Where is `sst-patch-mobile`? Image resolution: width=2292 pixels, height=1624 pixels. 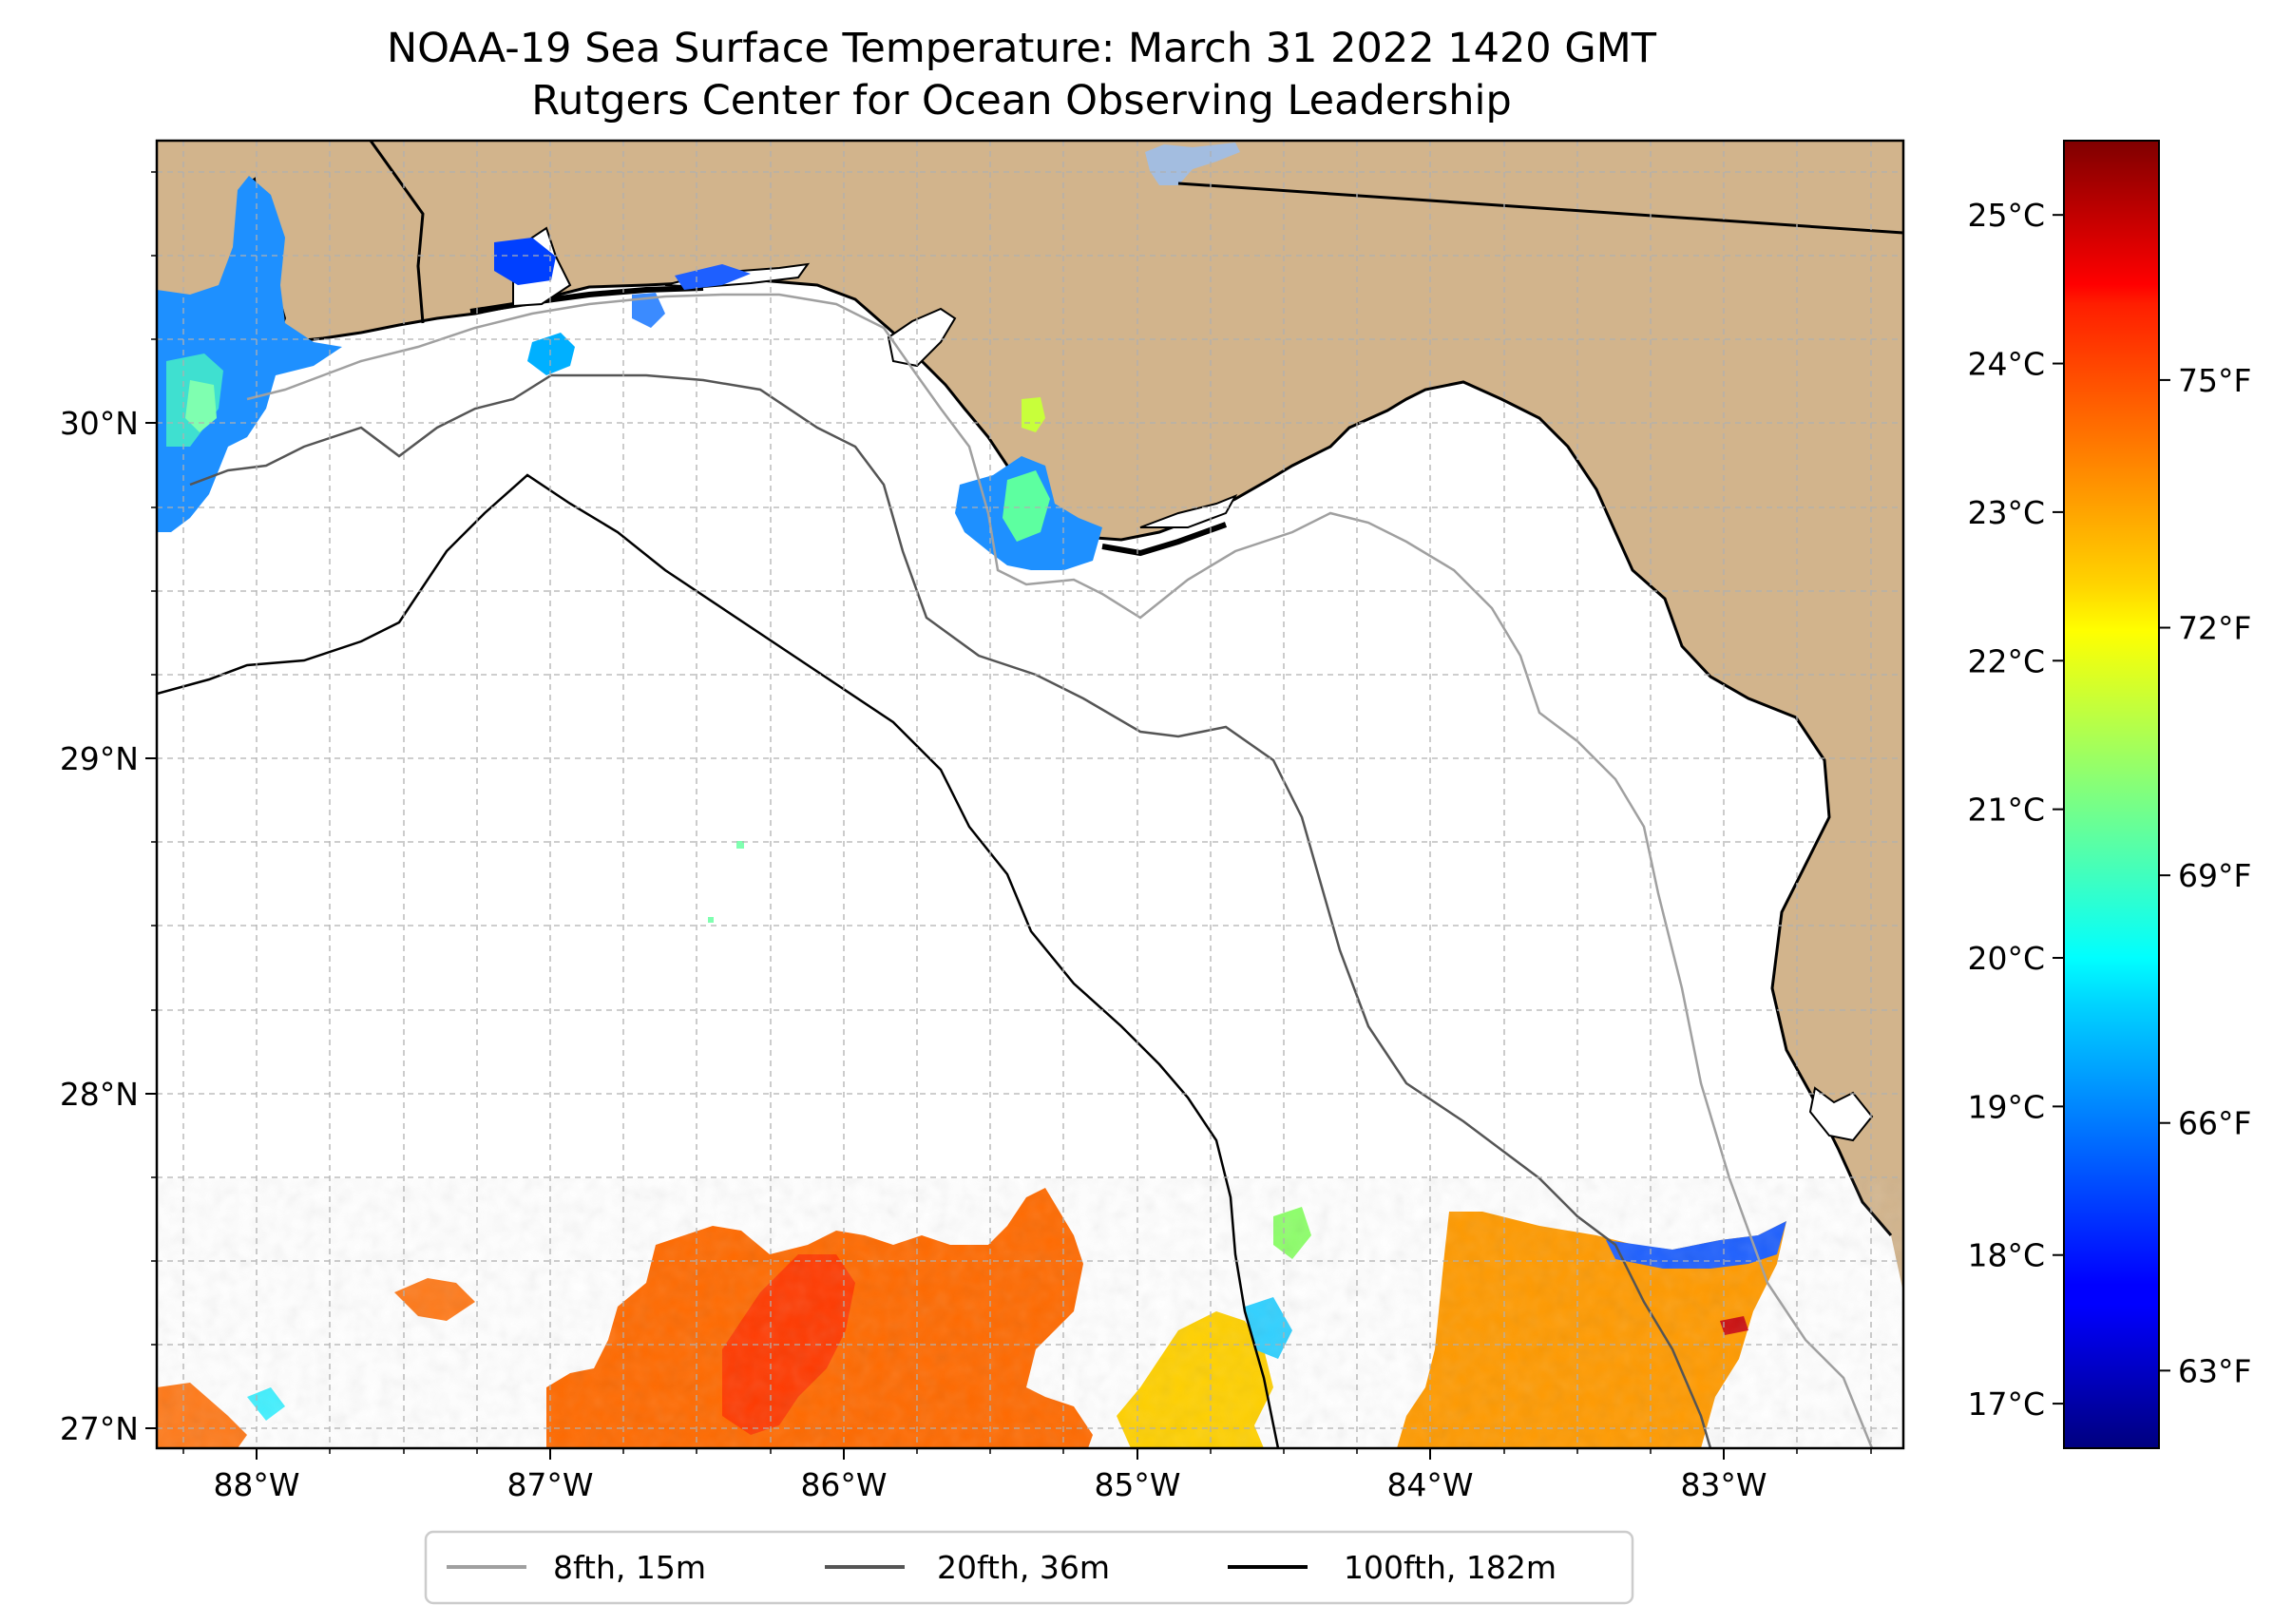 sst-patch-mobile is located at coordinates (249, 354).